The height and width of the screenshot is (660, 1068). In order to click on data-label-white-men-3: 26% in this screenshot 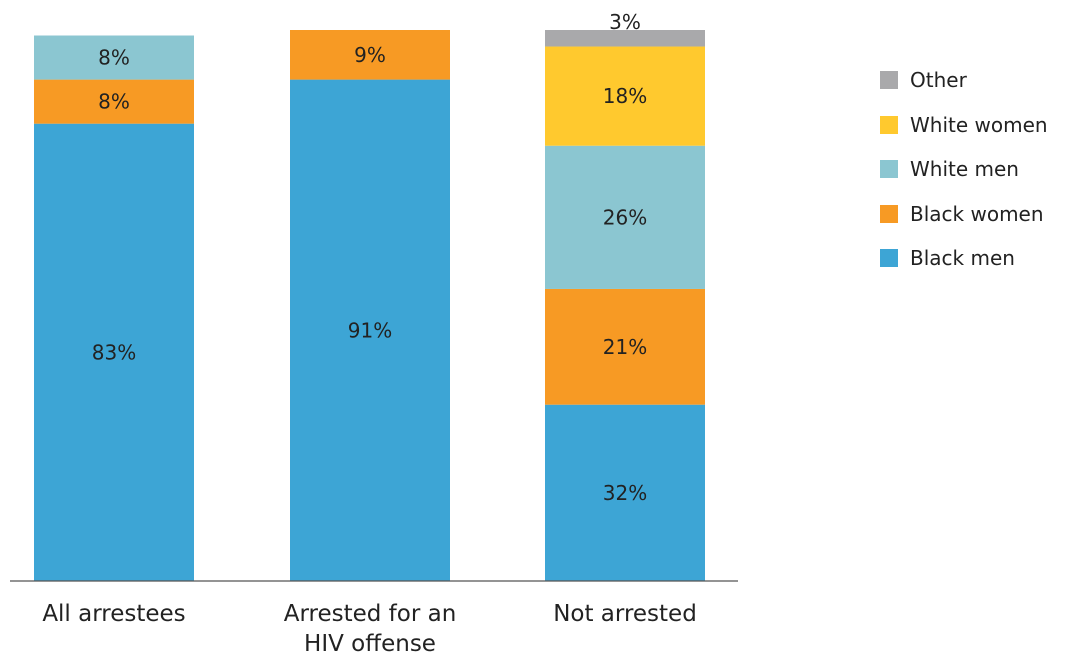, I will do `click(625, 217)`.